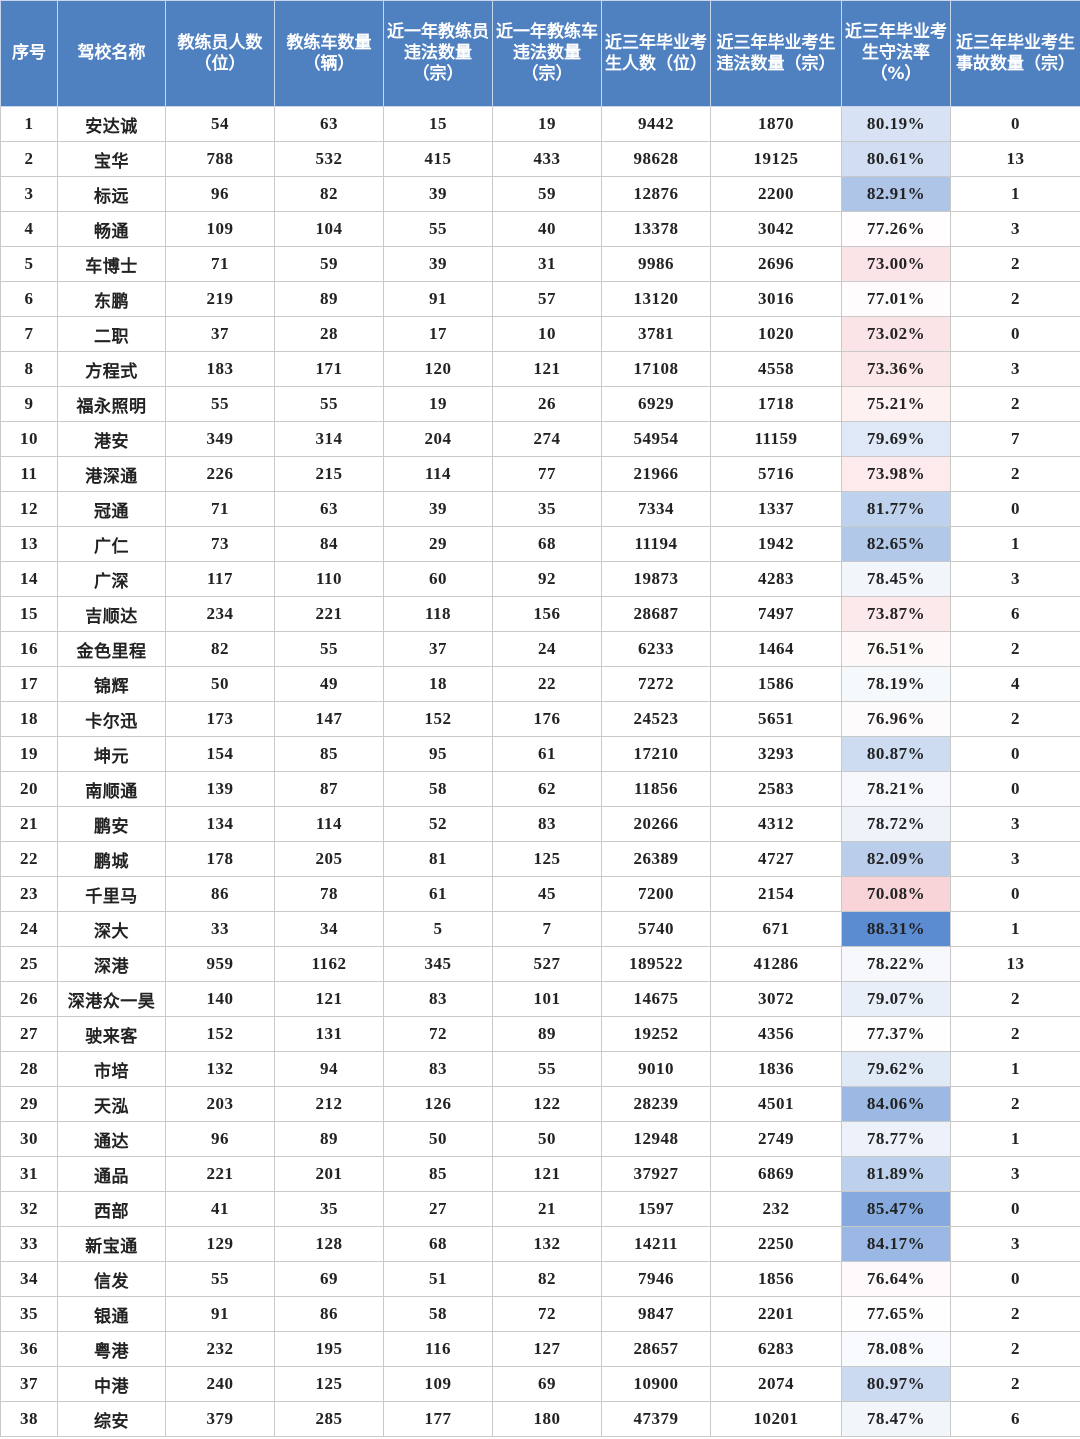  Describe the element at coordinates (111, 789) in the screenshot. I see `col-school-name-cell: 南顺通` at that location.